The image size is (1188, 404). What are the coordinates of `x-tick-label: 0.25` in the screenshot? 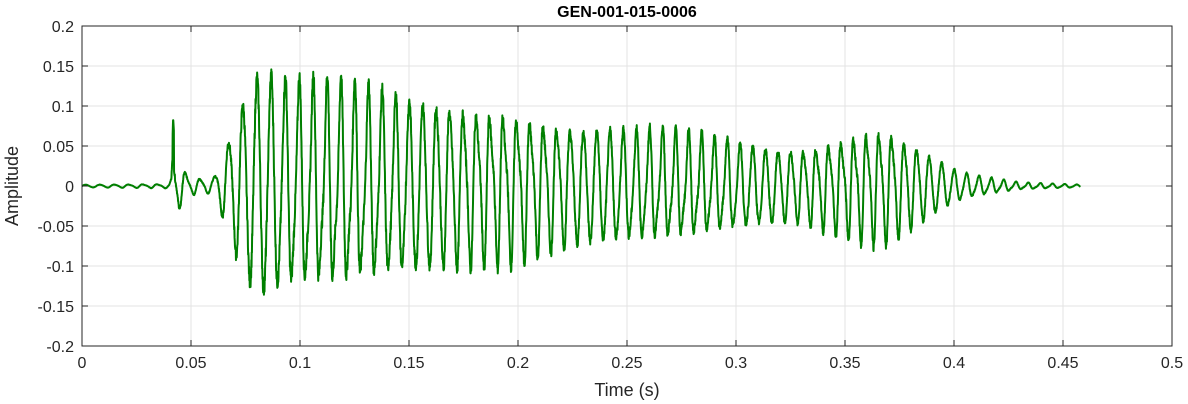 It's located at (626, 363).